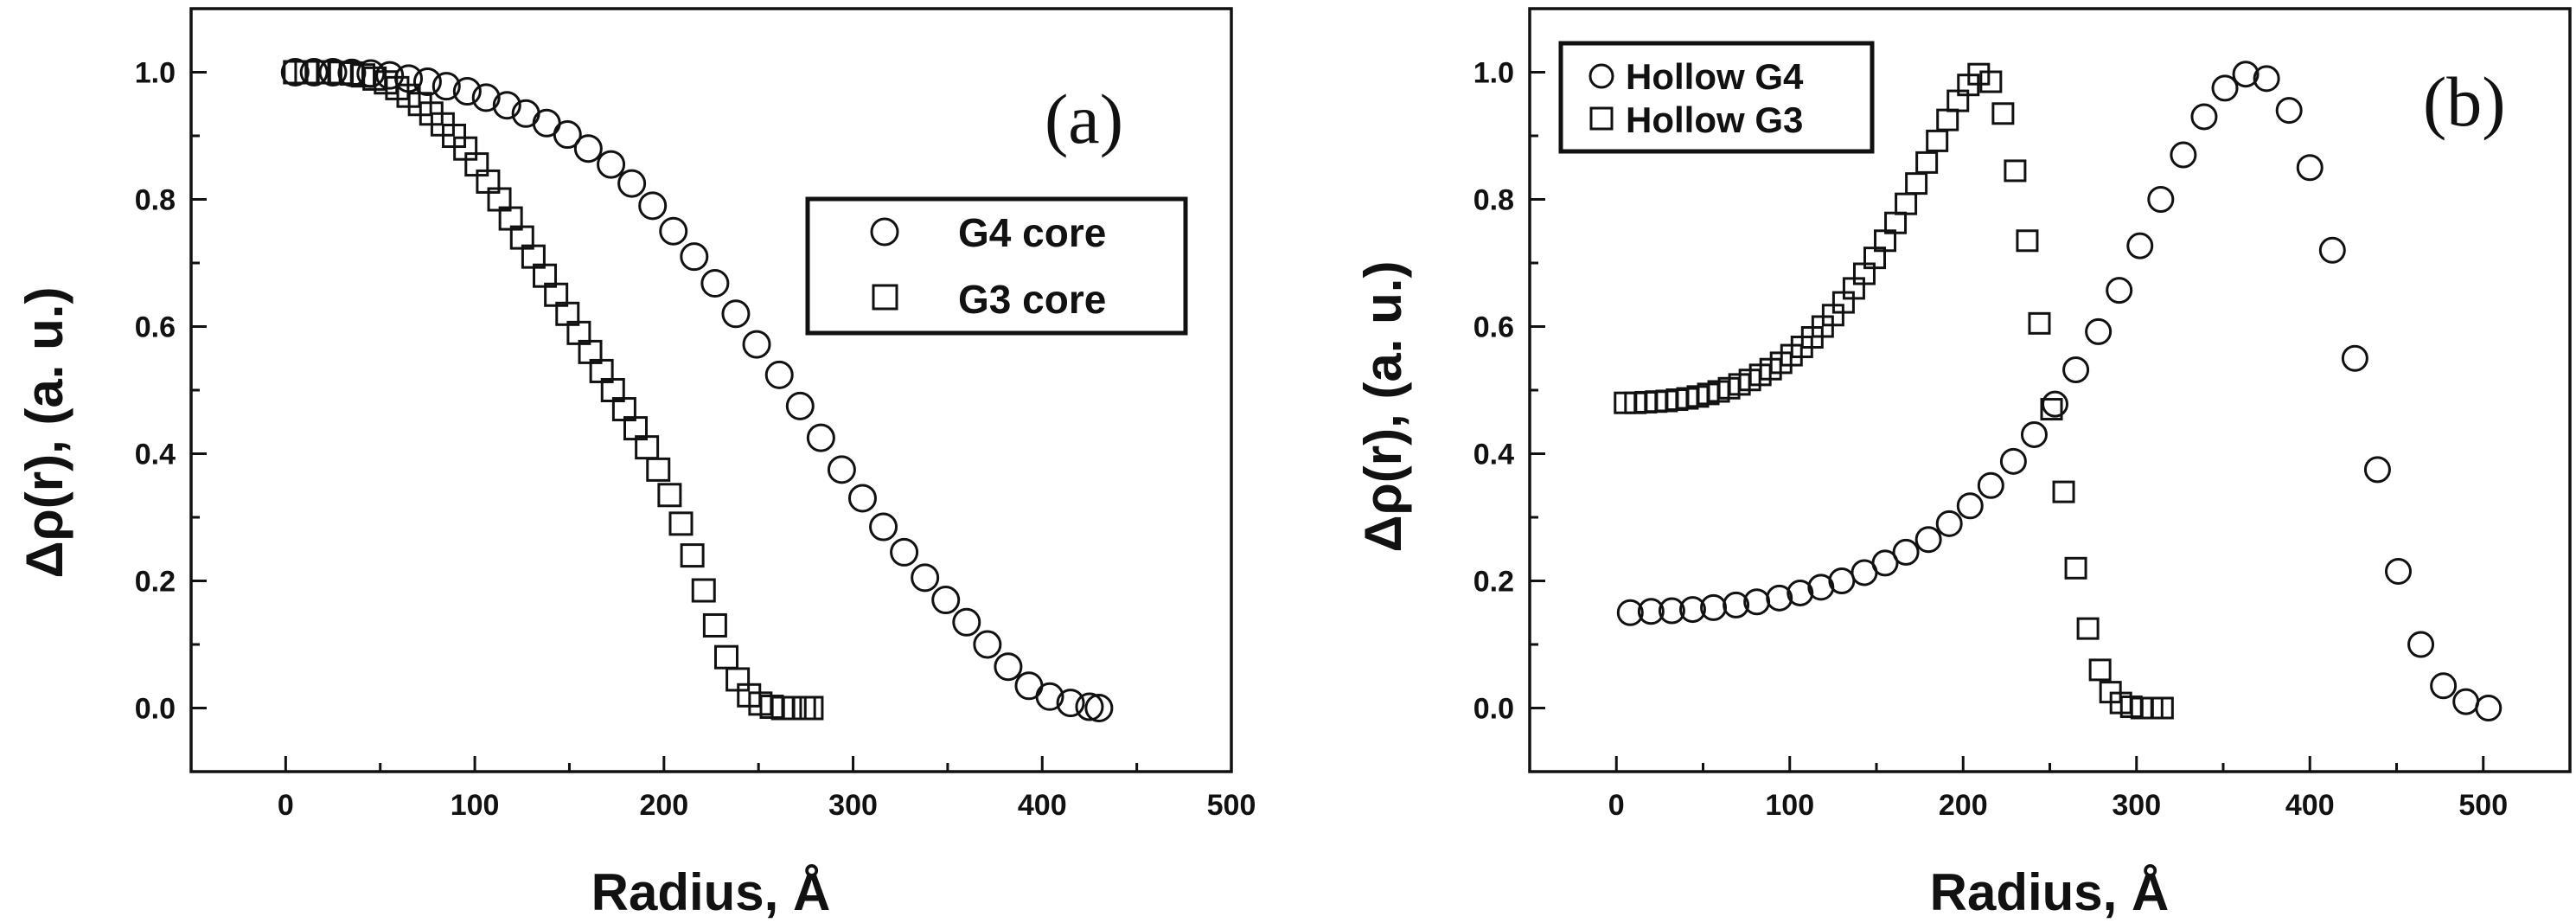  I want to click on panel-a-y-tick-label: 0.0, so click(156, 709).